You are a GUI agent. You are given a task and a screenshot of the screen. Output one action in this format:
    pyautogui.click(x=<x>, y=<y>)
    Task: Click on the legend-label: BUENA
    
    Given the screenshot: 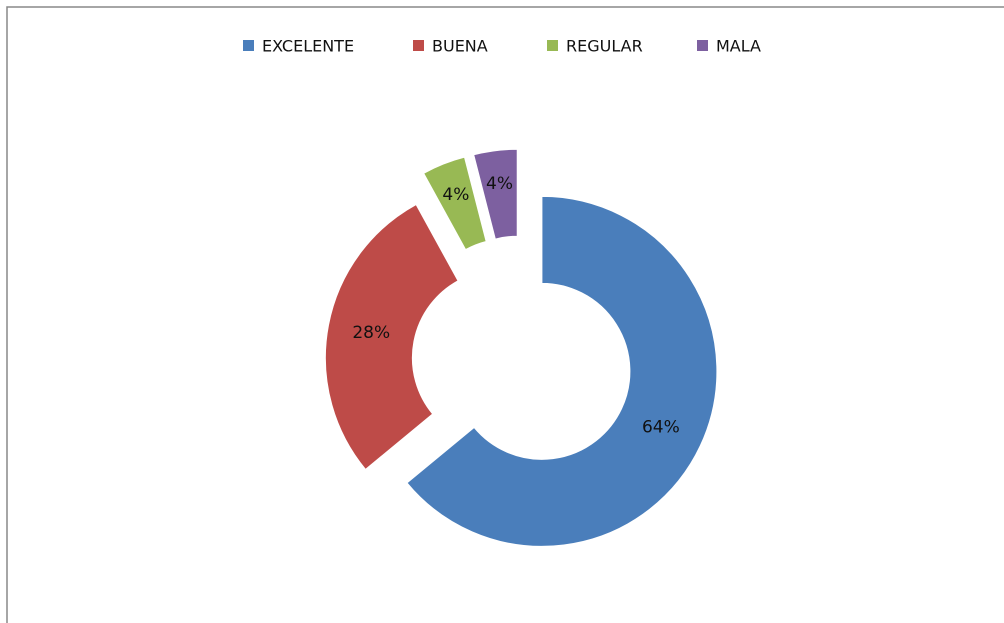 What is the action you would take?
    pyautogui.click(x=460, y=46)
    